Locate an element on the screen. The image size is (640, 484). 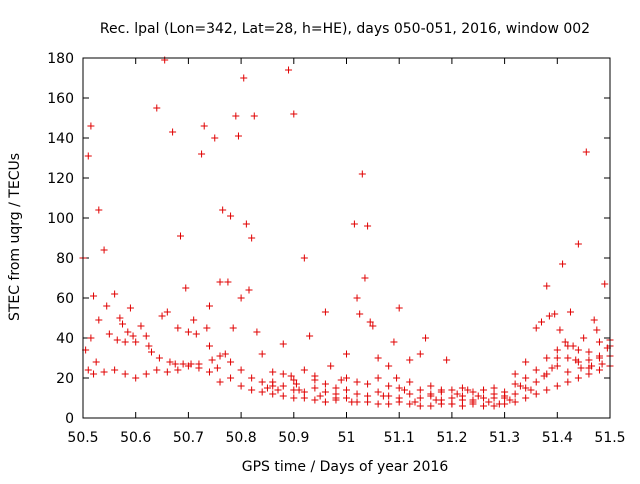
y-tick-label: 120 is located at coordinates (60, 179).